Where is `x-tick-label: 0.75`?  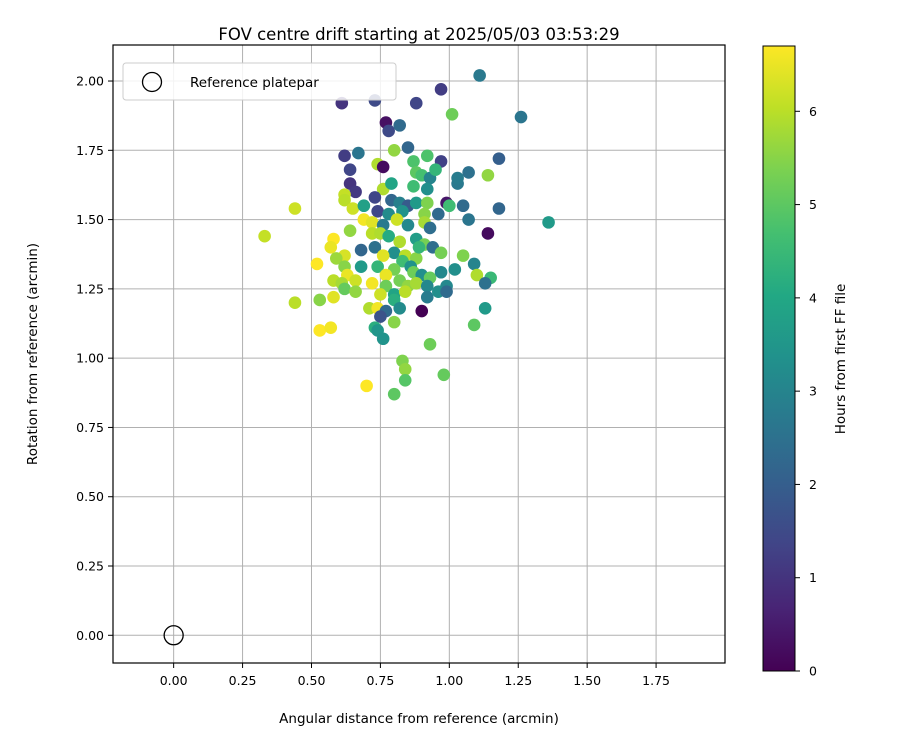
x-tick-label: 0.75 is located at coordinates (380, 680).